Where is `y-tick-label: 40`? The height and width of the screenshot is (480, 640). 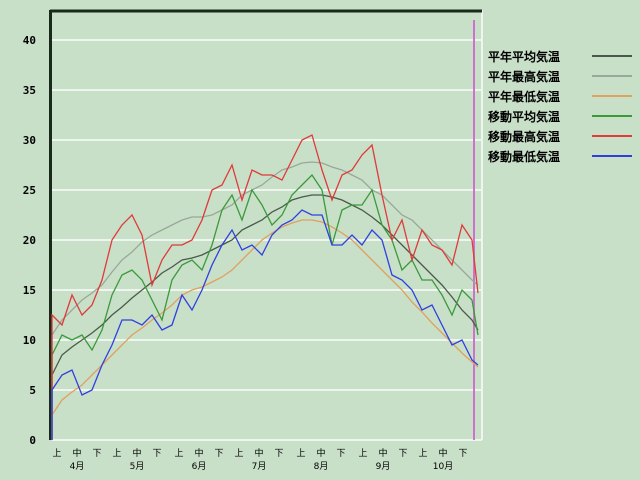 y-tick-label: 40 is located at coordinates (29, 40).